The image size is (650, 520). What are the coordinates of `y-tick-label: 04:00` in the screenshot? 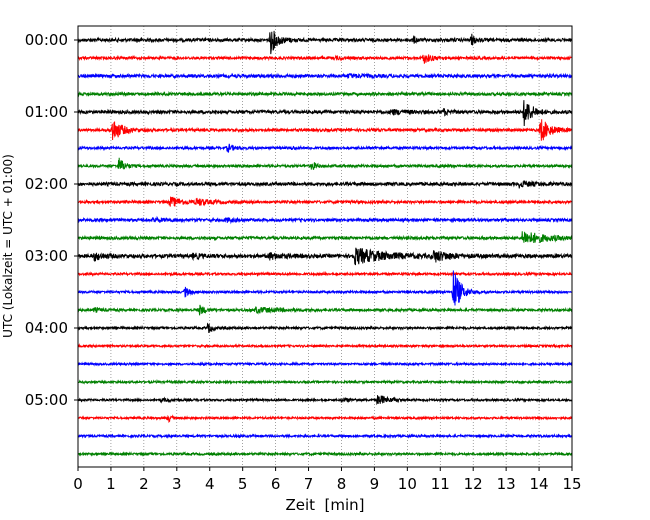 It's located at (46, 328).